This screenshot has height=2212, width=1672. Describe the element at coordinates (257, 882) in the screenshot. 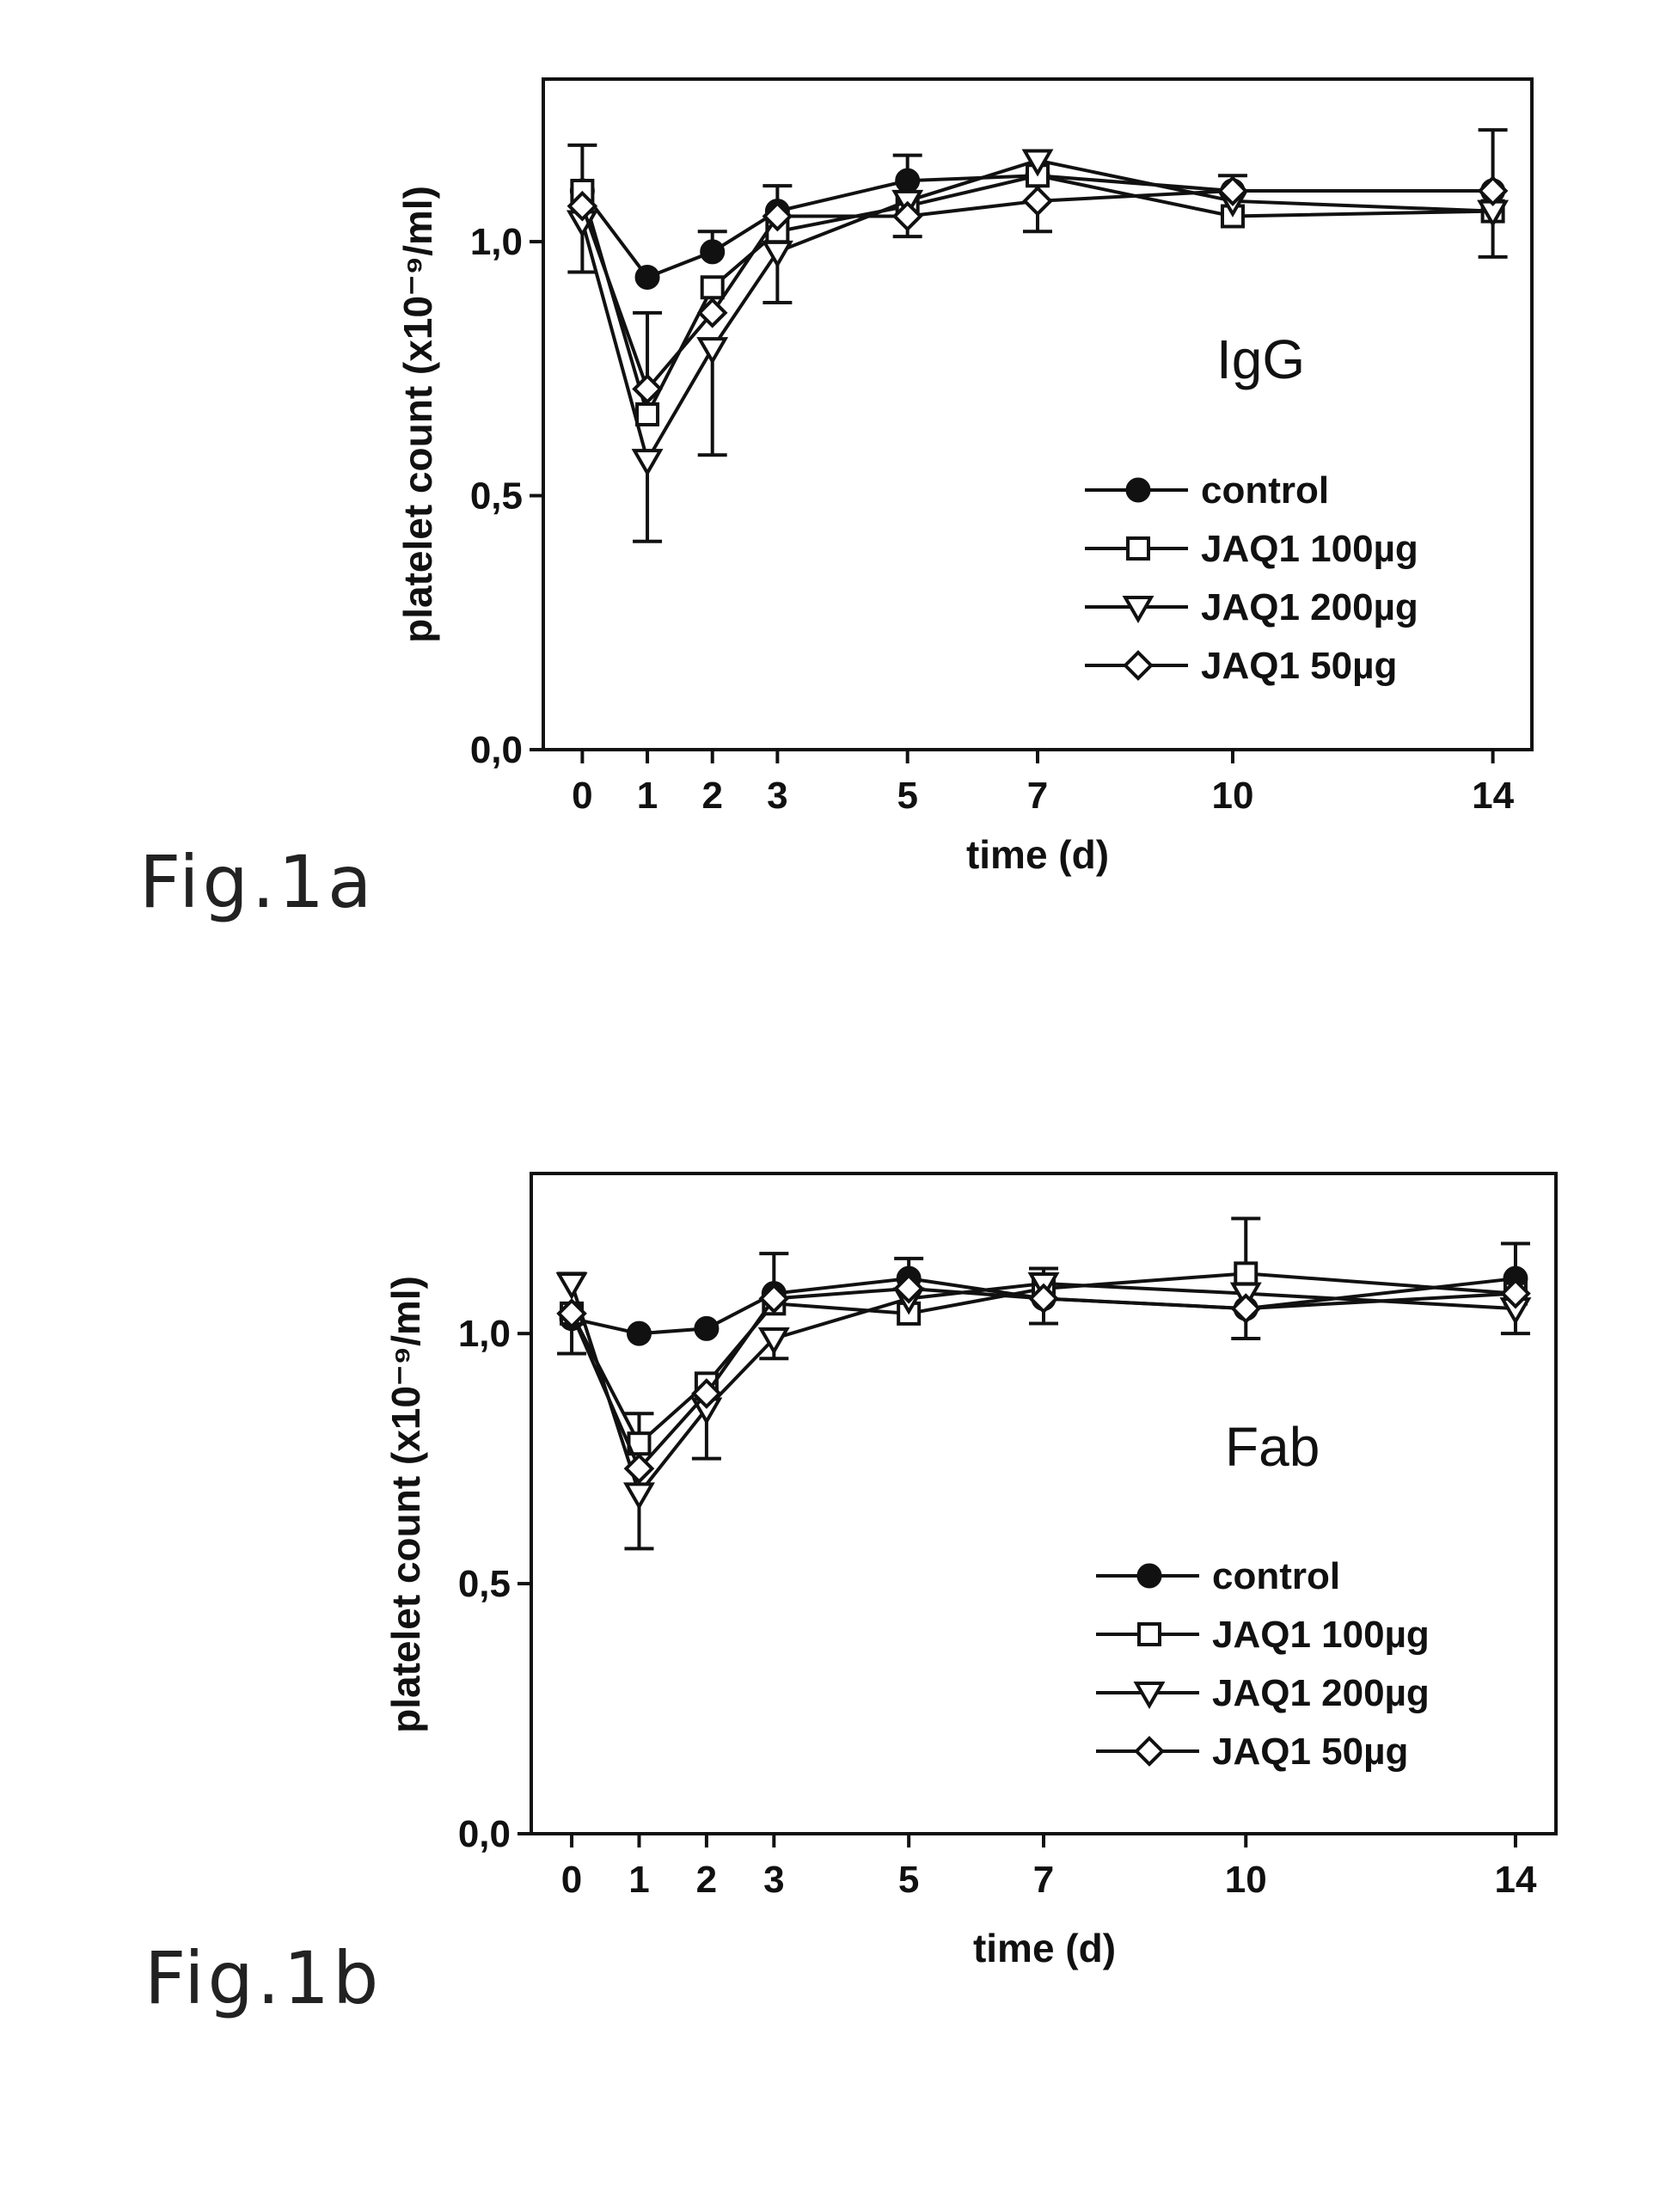

I see `figure-label: Fig.1a` at that location.